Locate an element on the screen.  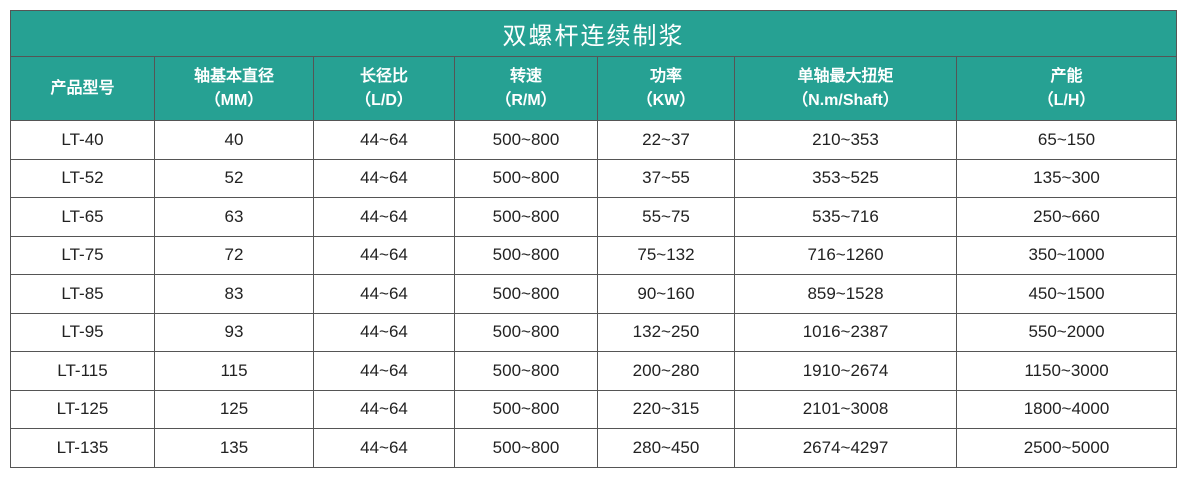
table-cell: 115 is located at coordinates (234, 371).